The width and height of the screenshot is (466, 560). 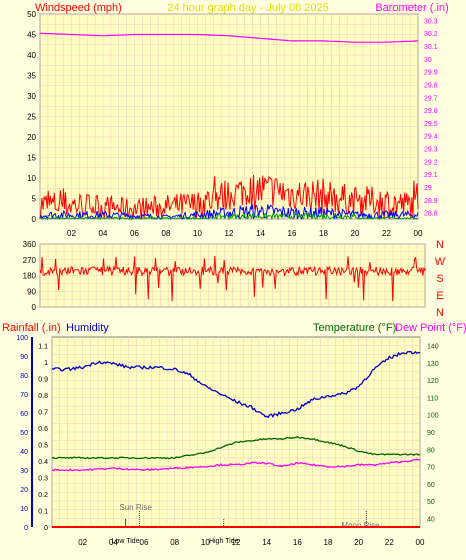 What do you see at coordinates (224, 541) in the screenshot?
I see `high-tide-label: High Tide` at bounding box center [224, 541].